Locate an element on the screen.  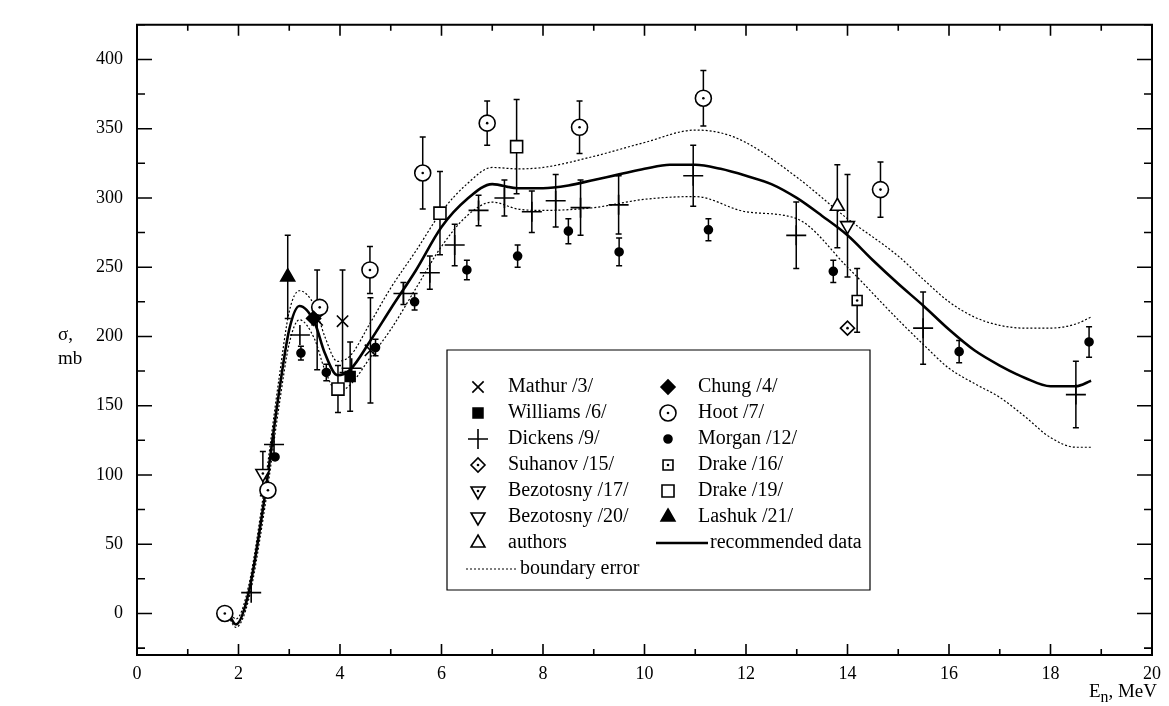
x-tick-label: 16 is located at coordinates (949, 672).